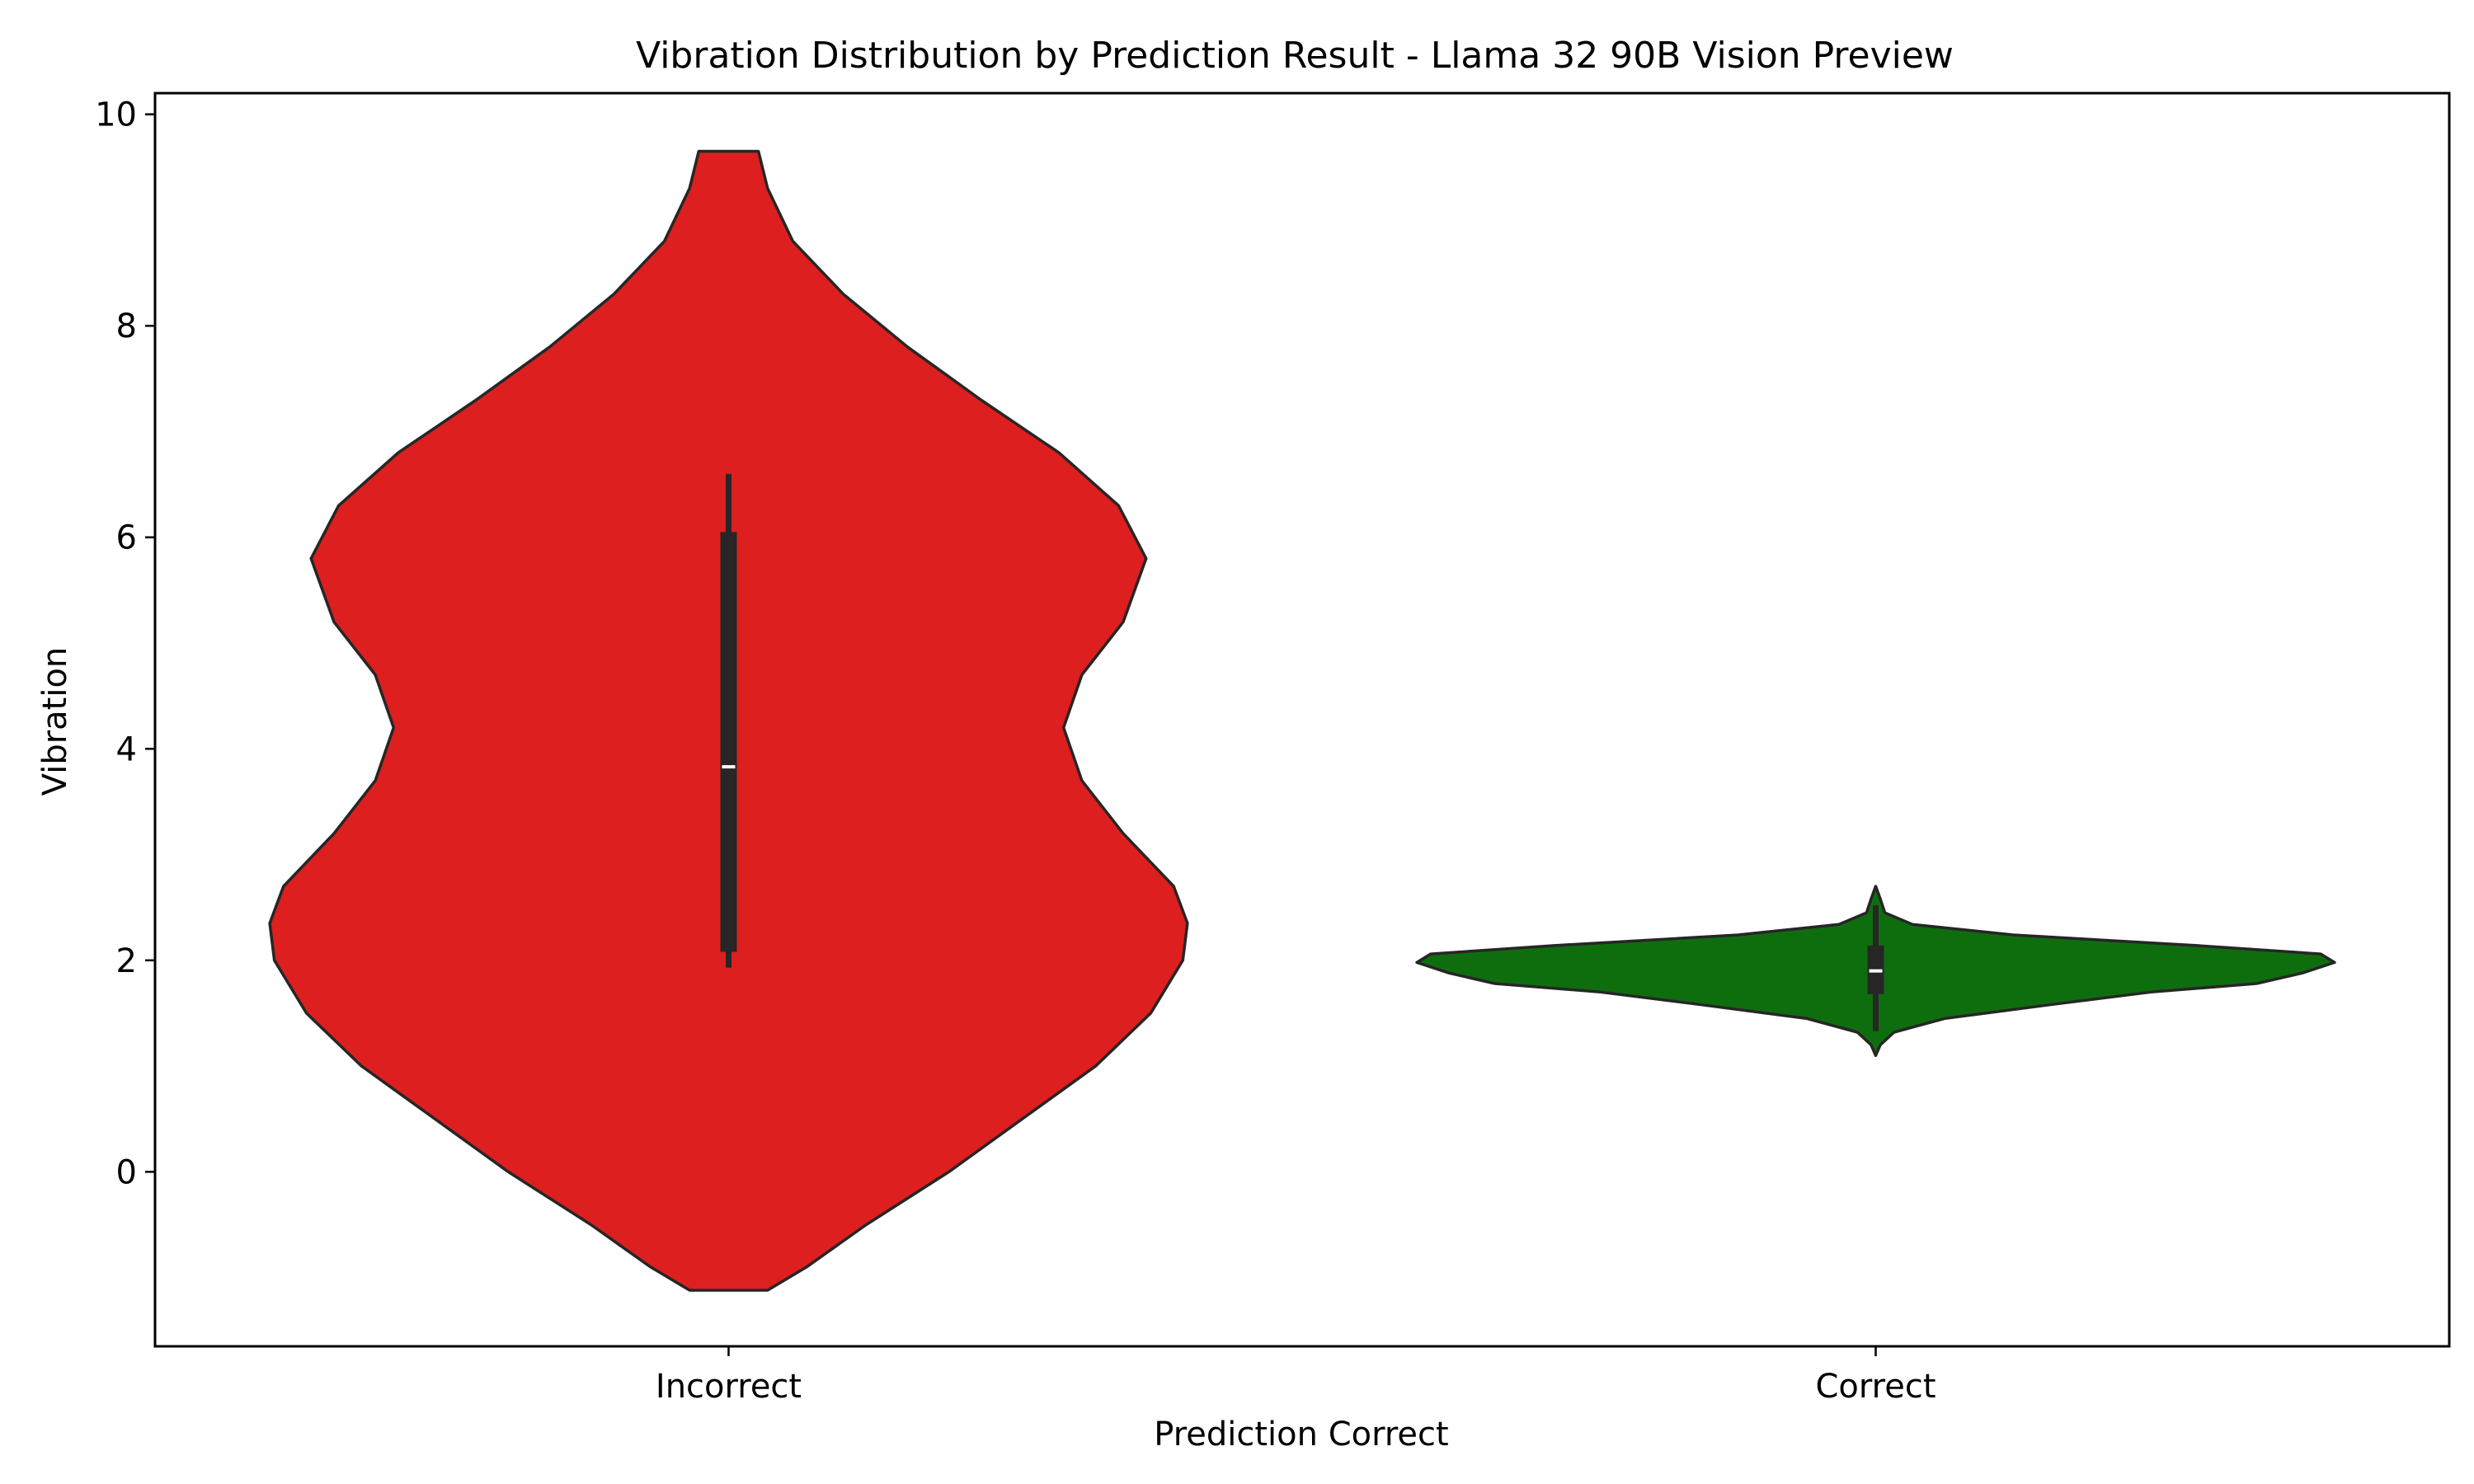 This screenshot has height=1484, width=2474. Describe the element at coordinates (126, 538) in the screenshot. I see `y-tick-label: 6` at that location.